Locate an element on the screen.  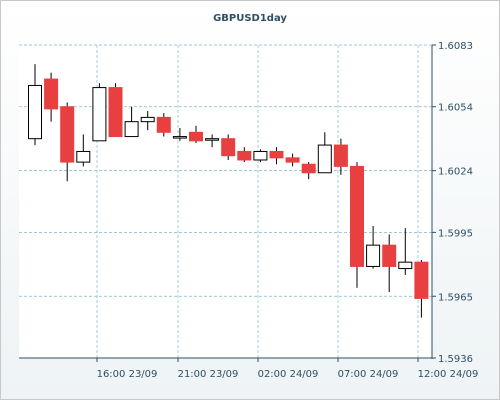
y-tick-label: 1.6024 is located at coordinates (455, 172).